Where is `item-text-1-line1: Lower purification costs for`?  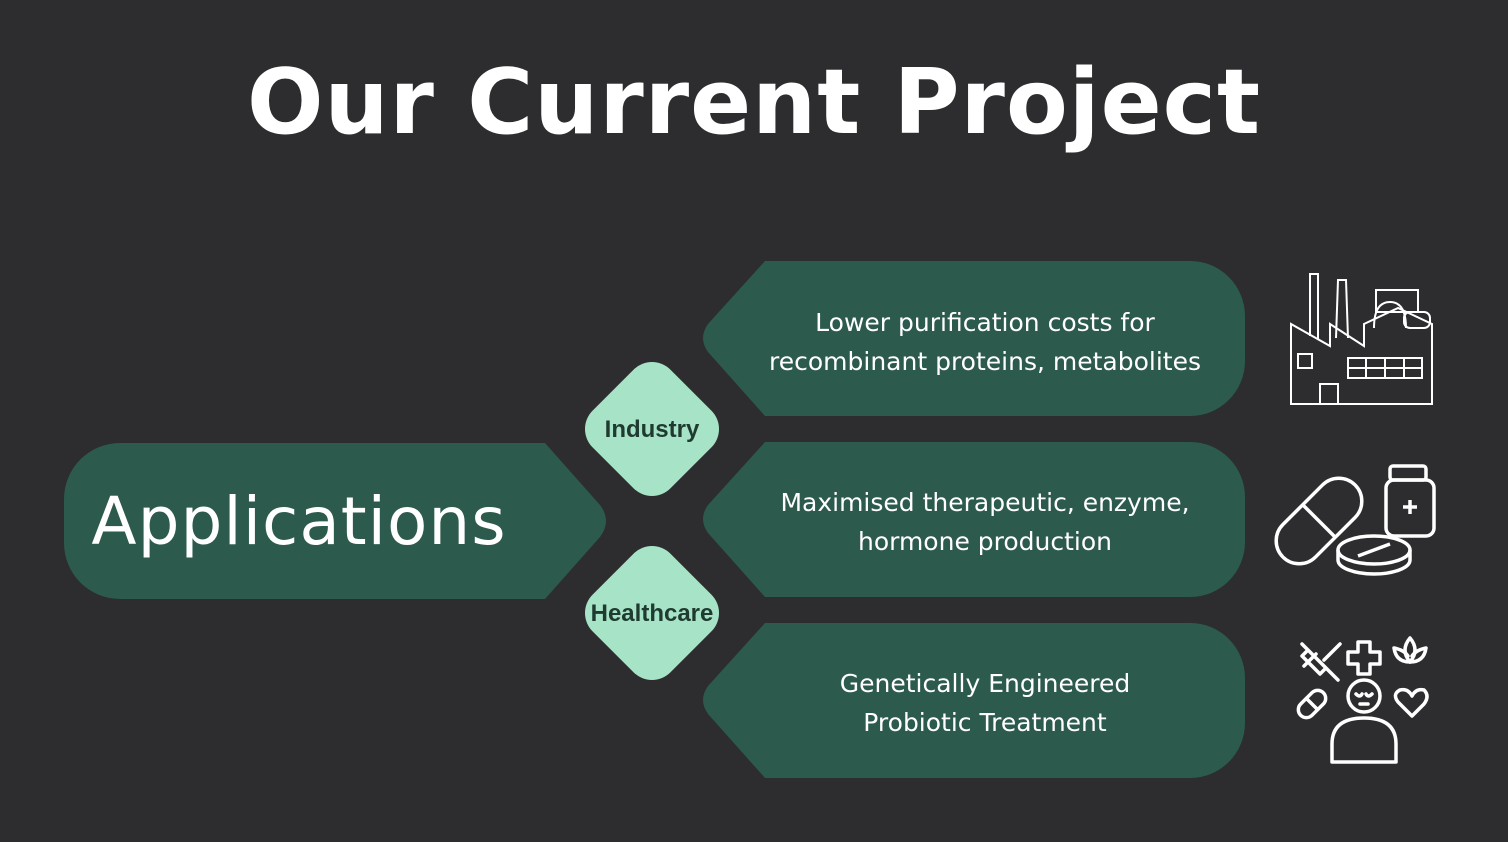
item-text-1-line1: Lower purification costs for is located at coordinates (985, 322).